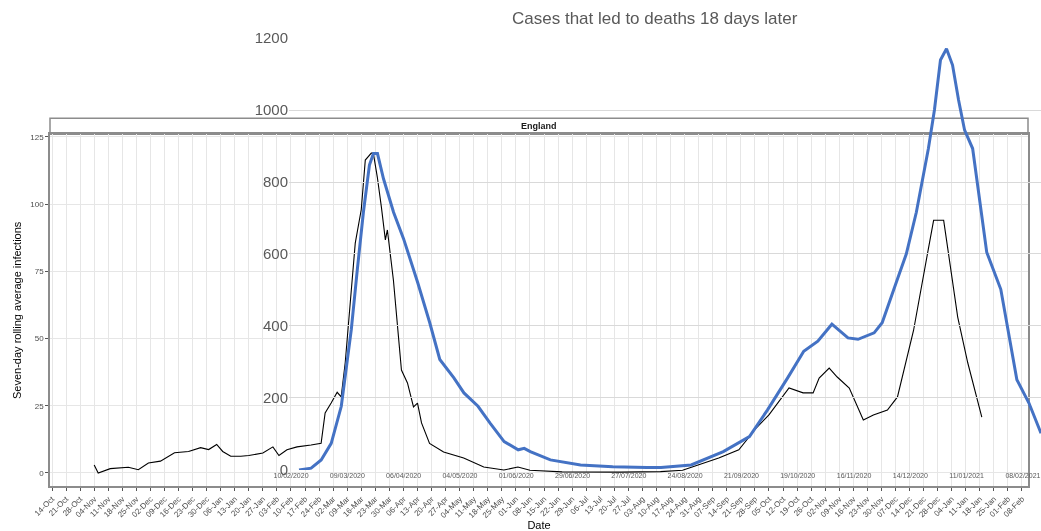  Describe the element at coordinates (39, 339) in the screenshot. I see `y-tick-label: 50` at that location.